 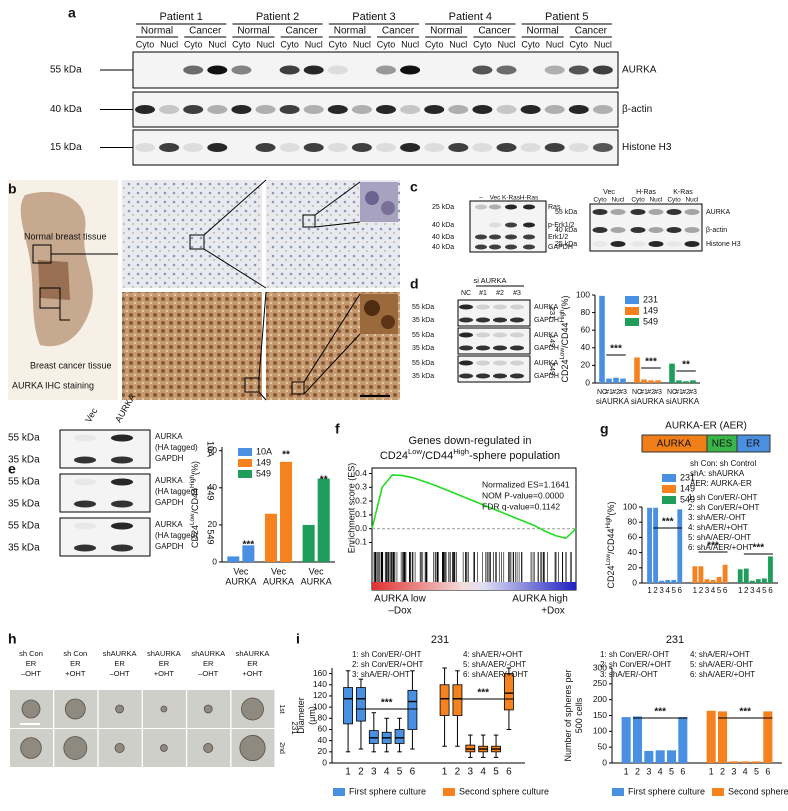 I want to click on y-axis-label: Enrichment score (ES), so click(x=351, y=508).